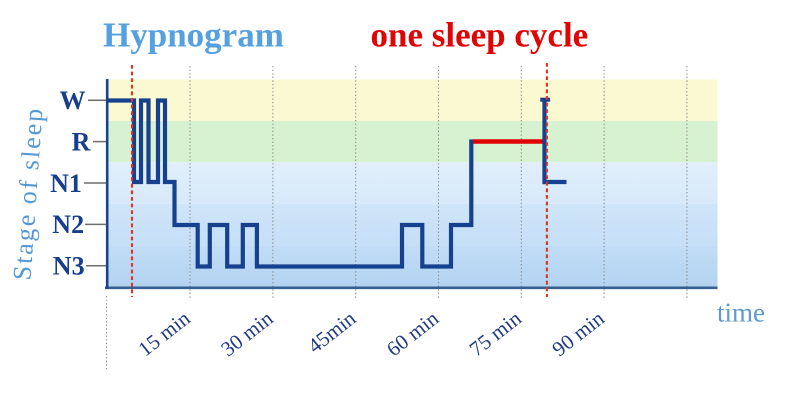 This screenshot has width=799, height=409. Describe the element at coordinates (480, 34) in the screenshot. I see `svg-text: one sleep cycle` at that location.